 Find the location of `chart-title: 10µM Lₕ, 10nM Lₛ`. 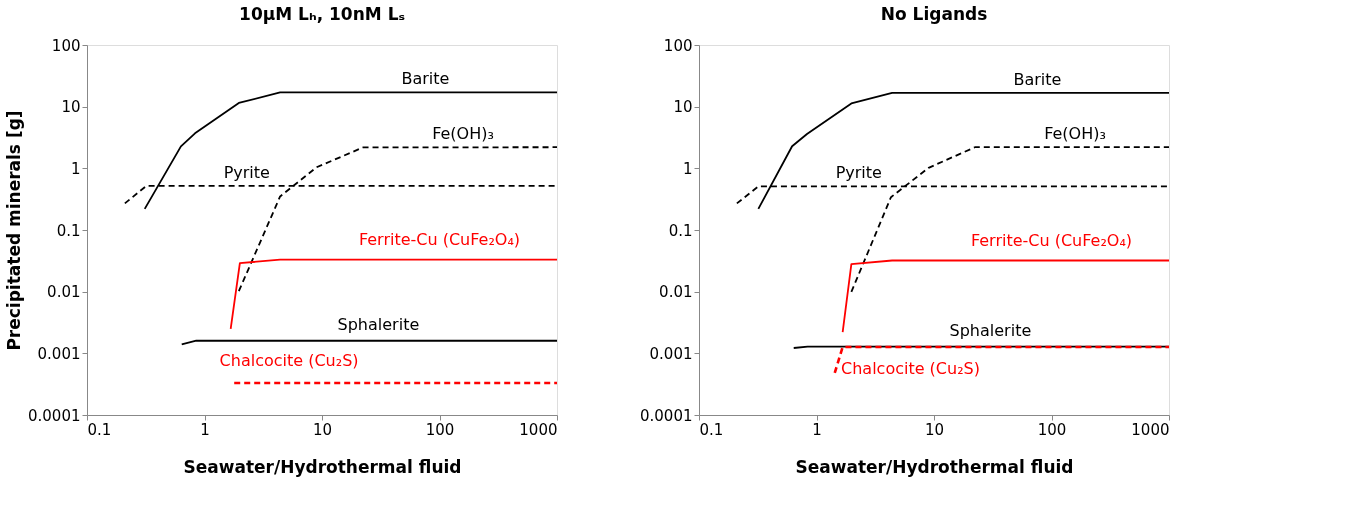

chart-title: 10µM Lₕ, 10nM Lₛ is located at coordinates (322, 14).